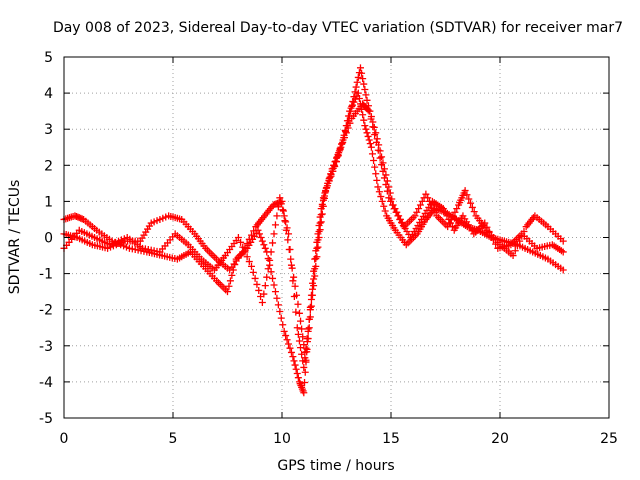 The width and height of the screenshot is (640, 480). What do you see at coordinates (48, 58) in the screenshot?
I see `y-tick-label: 5` at bounding box center [48, 58].